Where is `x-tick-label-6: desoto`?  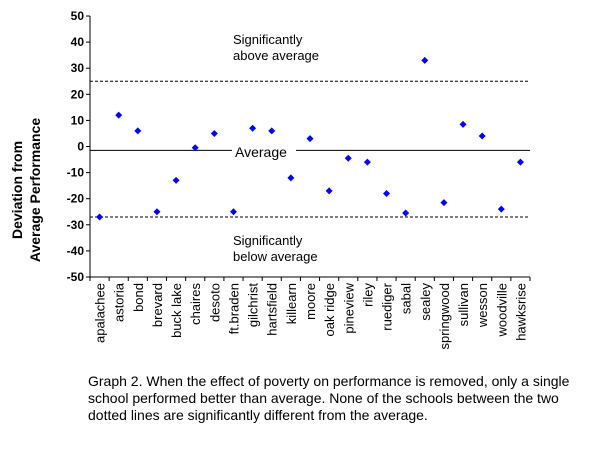 x-tick-label-6: desoto is located at coordinates (214, 302).